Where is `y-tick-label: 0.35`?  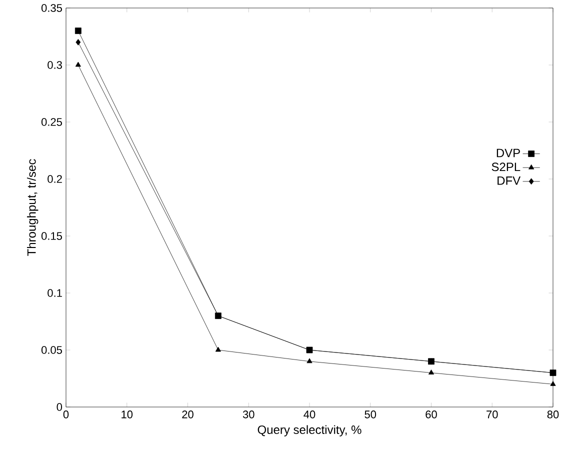 y-tick-label: 0.35 is located at coordinates (51, 8).